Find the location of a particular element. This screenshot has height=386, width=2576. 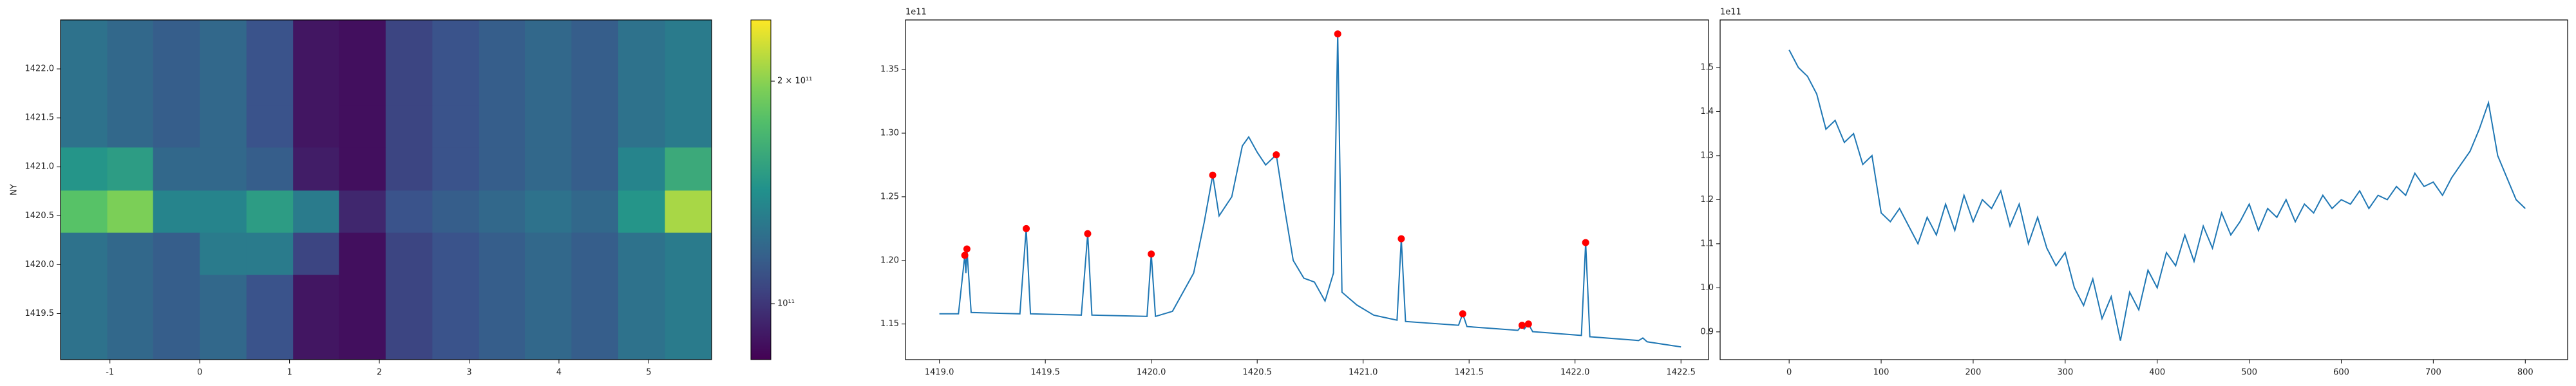

y-tick-label: 1.5 is located at coordinates (1707, 67).